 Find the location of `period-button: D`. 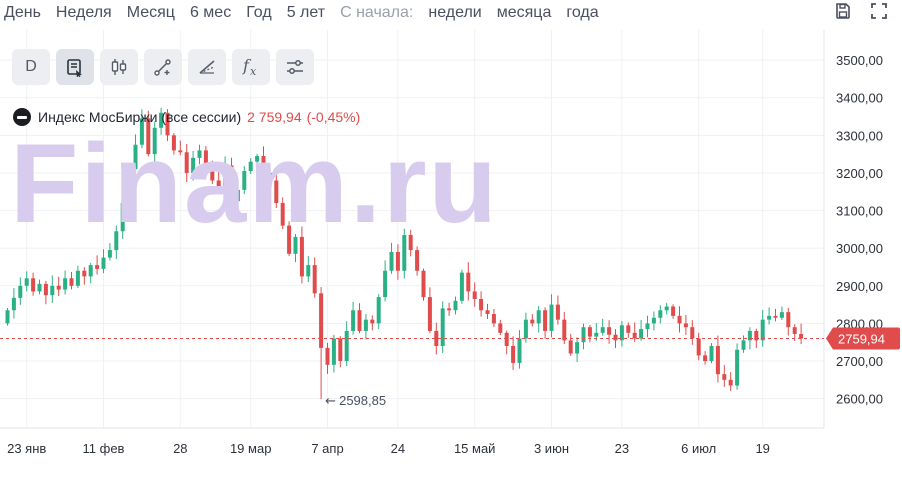

period-button: D is located at coordinates (31, 67).